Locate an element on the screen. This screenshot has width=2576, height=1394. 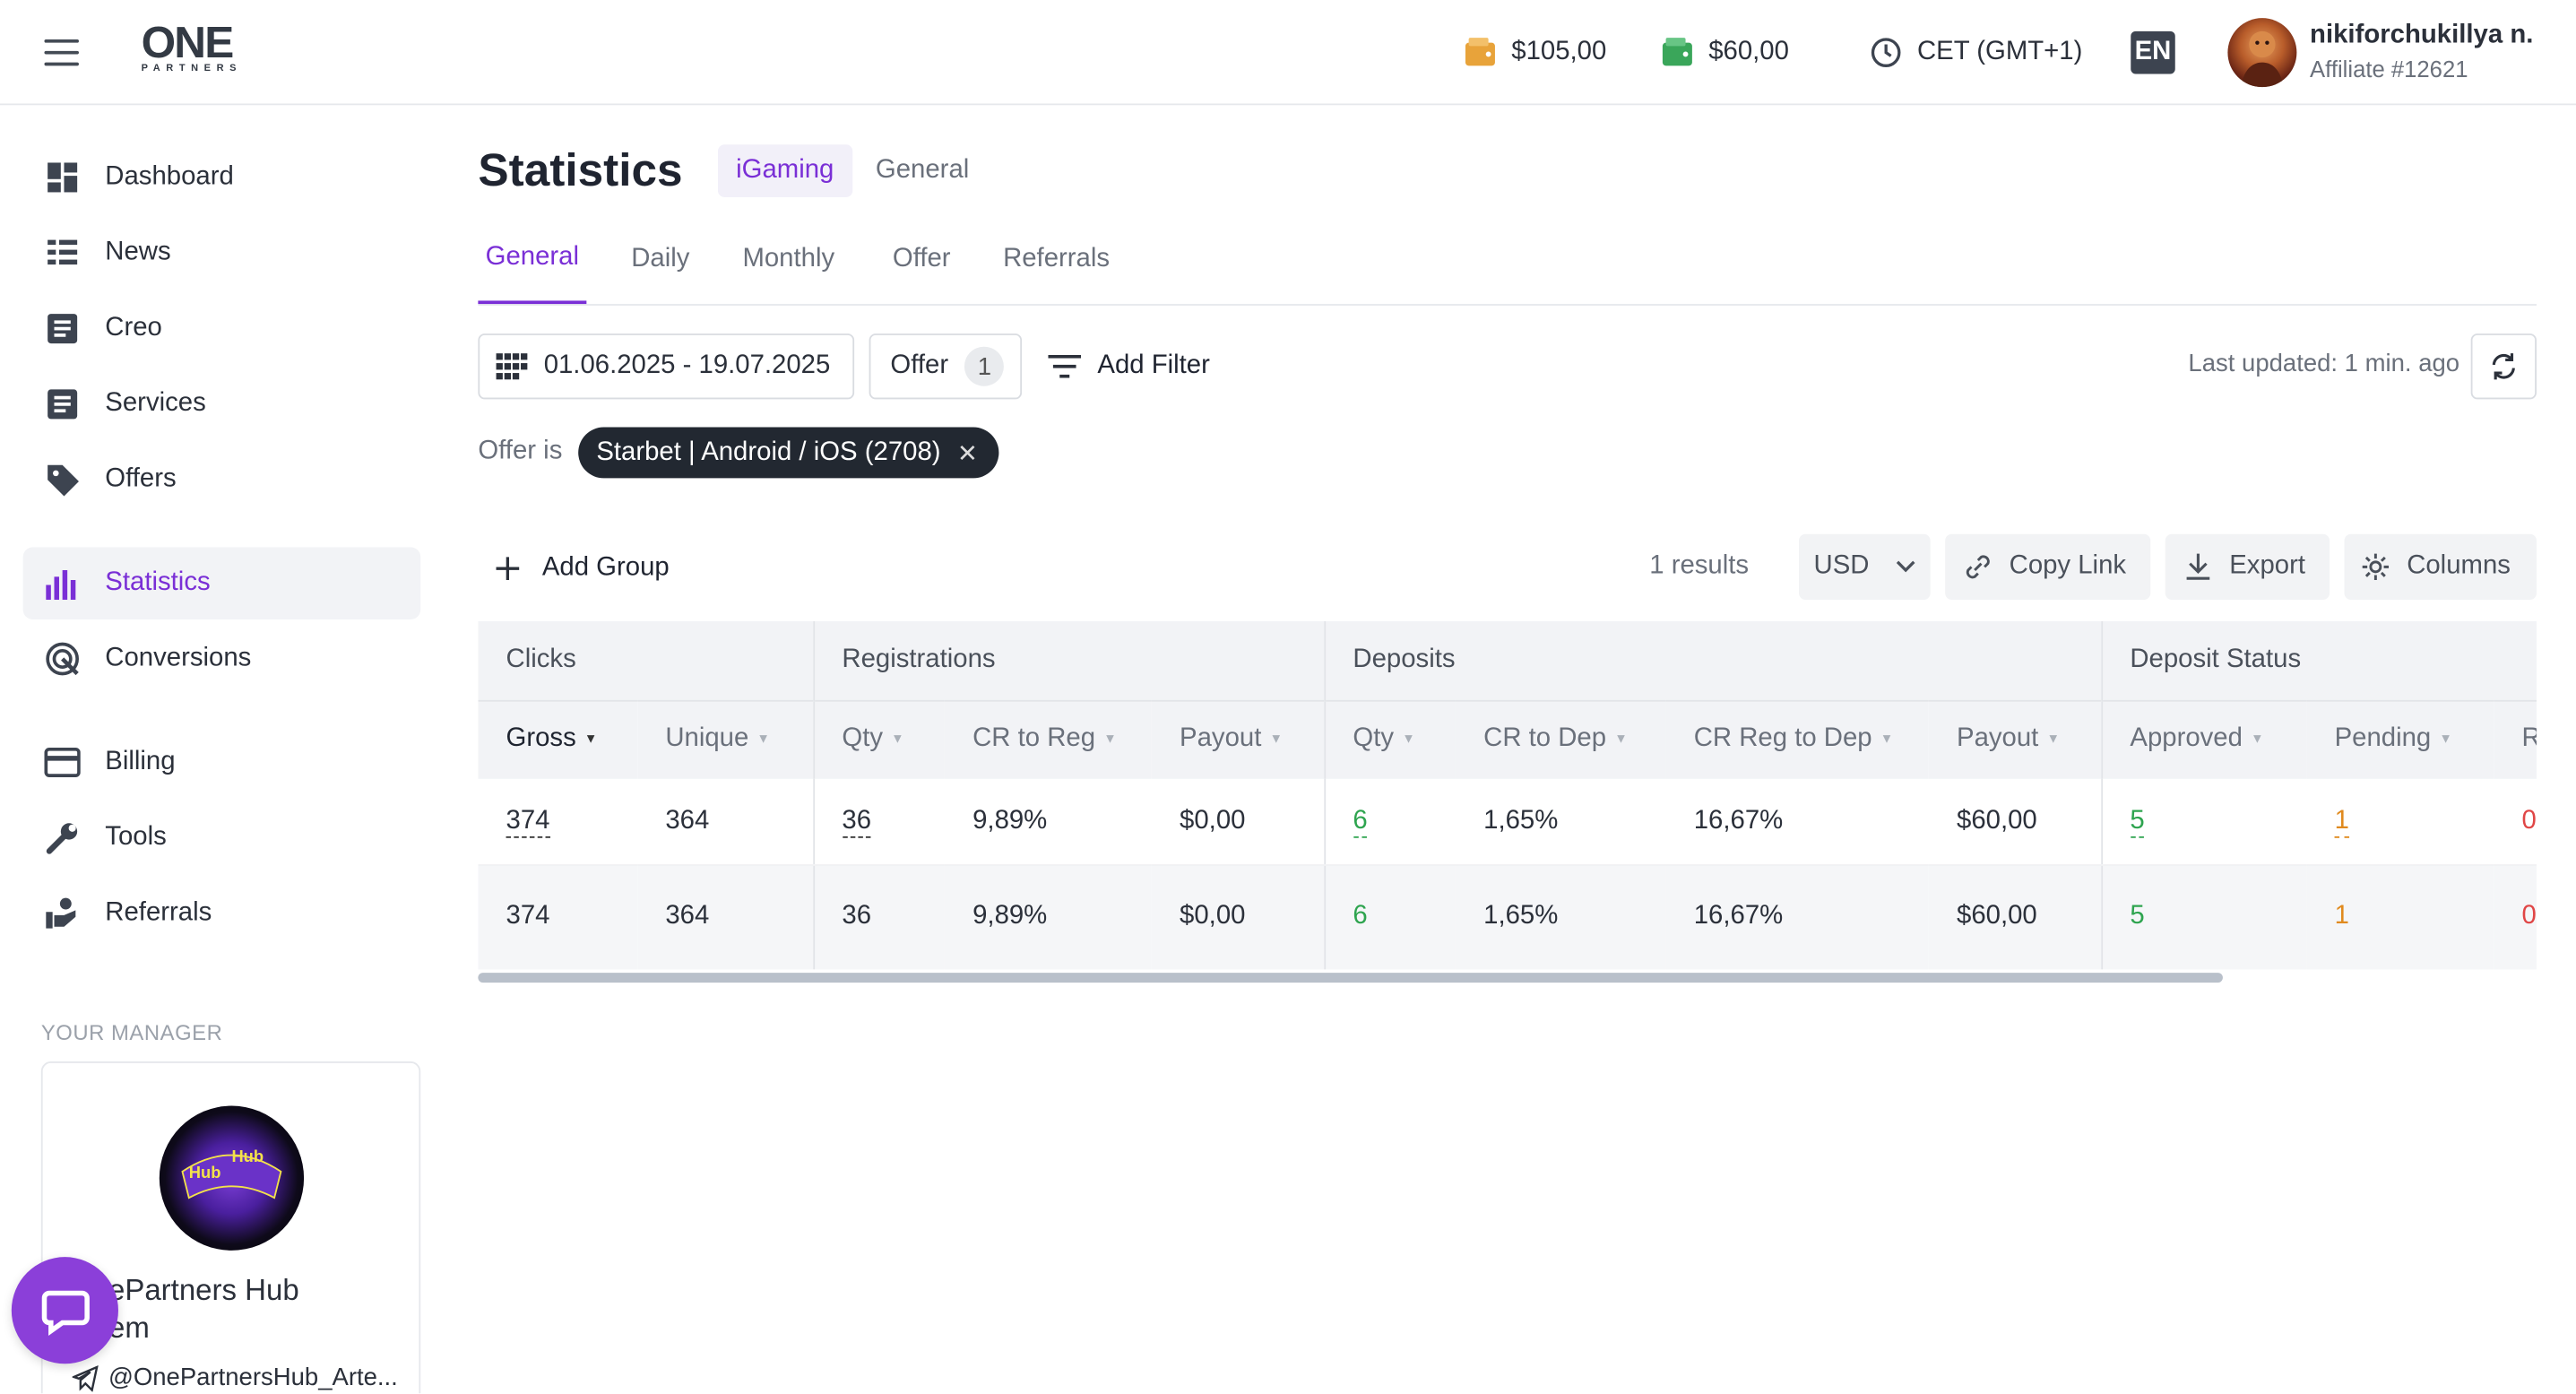
sidebar-item-tools: Tools is located at coordinates (222, 837).